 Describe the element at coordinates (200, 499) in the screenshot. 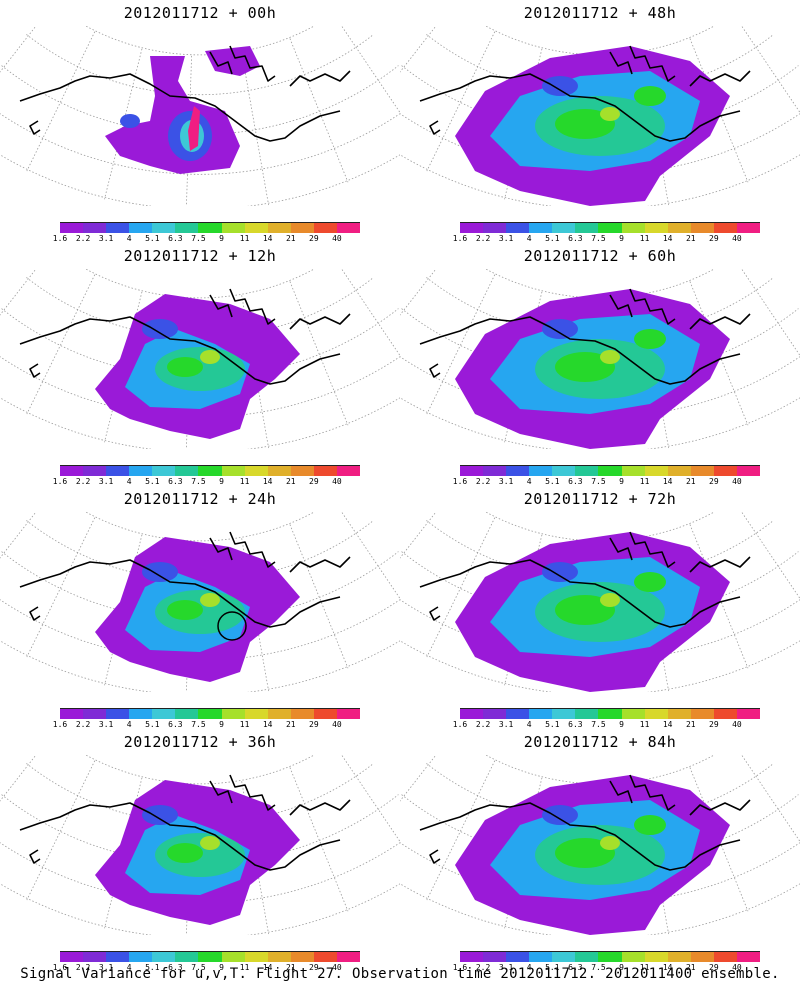

I see `panel-title: 2012011712 + 24h` at that location.